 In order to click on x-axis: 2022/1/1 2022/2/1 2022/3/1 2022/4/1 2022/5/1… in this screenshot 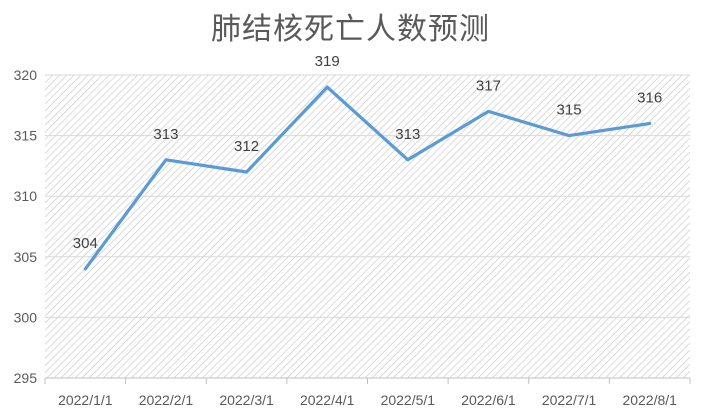, I will do `click(367, 392)`.